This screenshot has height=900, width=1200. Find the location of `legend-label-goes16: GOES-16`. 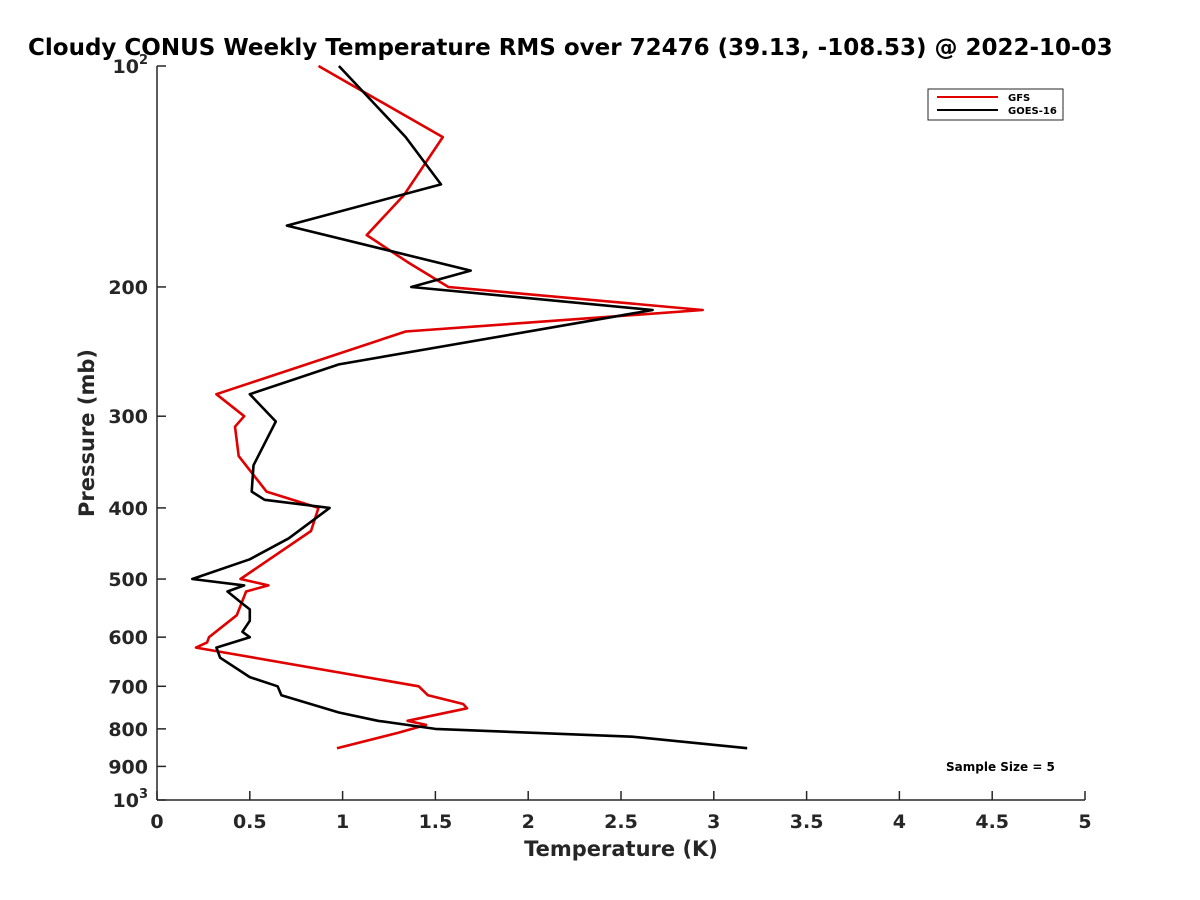

legend-label-goes16: GOES-16 is located at coordinates (1032, 111).